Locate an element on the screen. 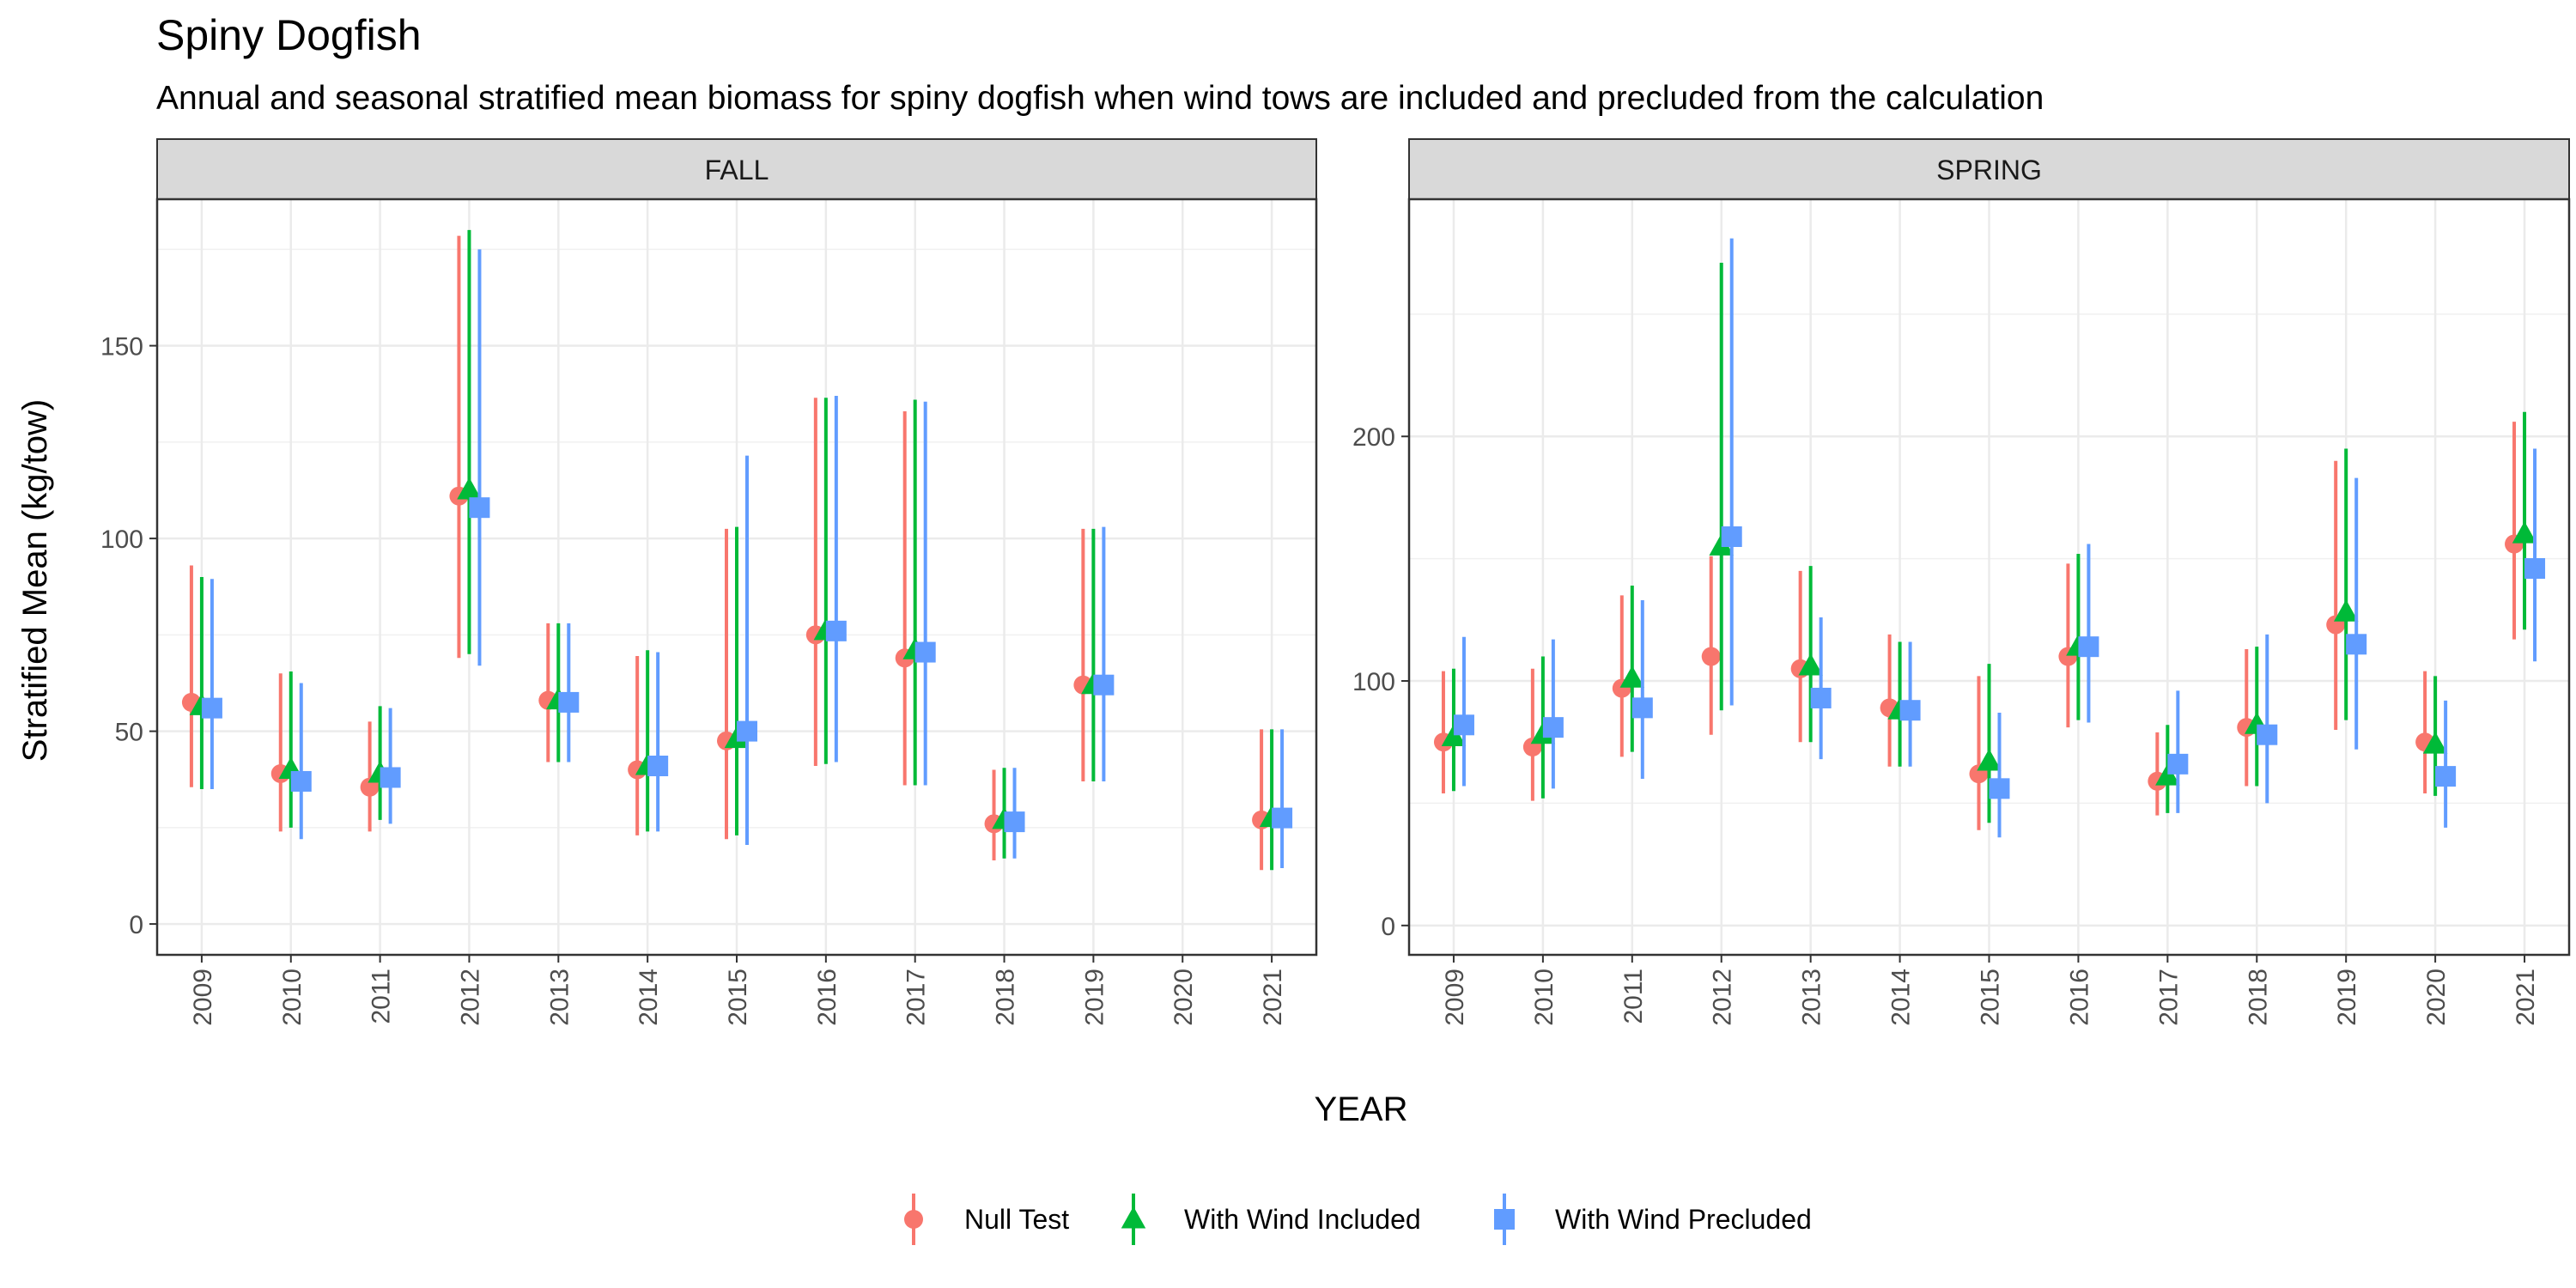 The height and width of the screenshot is (1288, 2576). x-axis-label: YEAR is located at coordinates (1361, 1109).